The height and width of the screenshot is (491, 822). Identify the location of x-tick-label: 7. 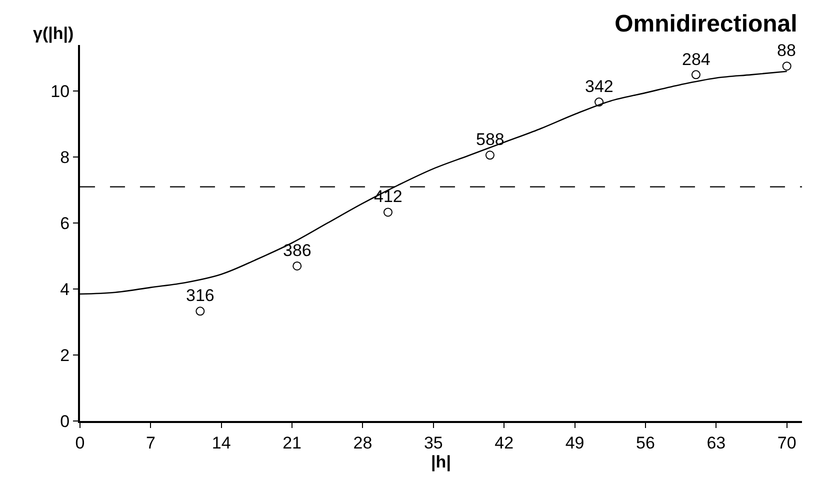
(151, 442).